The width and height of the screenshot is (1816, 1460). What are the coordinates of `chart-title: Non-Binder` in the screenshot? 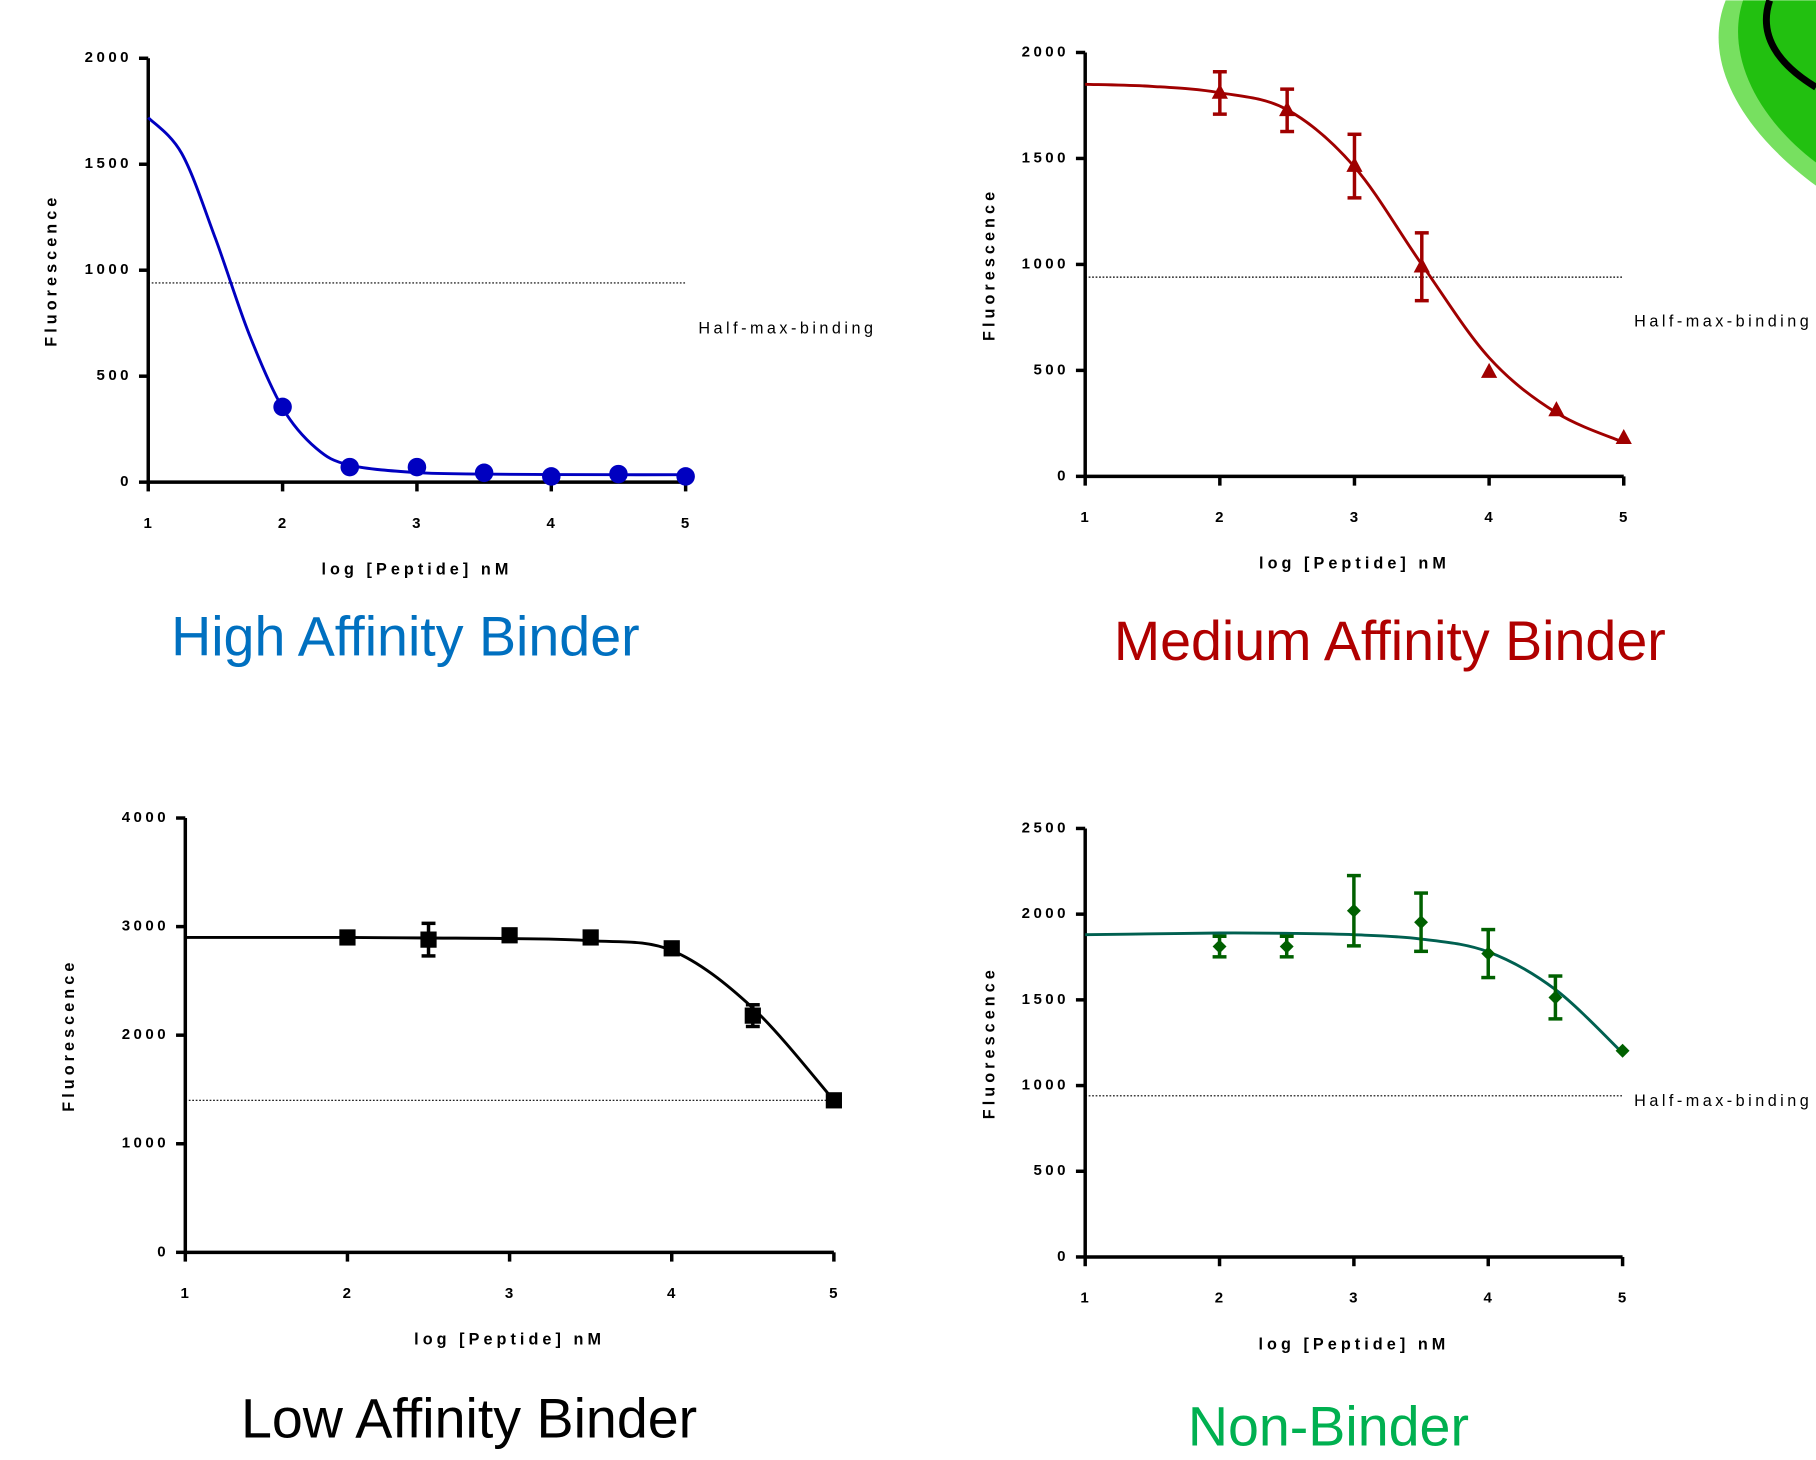 It's located at (1328, 1426).